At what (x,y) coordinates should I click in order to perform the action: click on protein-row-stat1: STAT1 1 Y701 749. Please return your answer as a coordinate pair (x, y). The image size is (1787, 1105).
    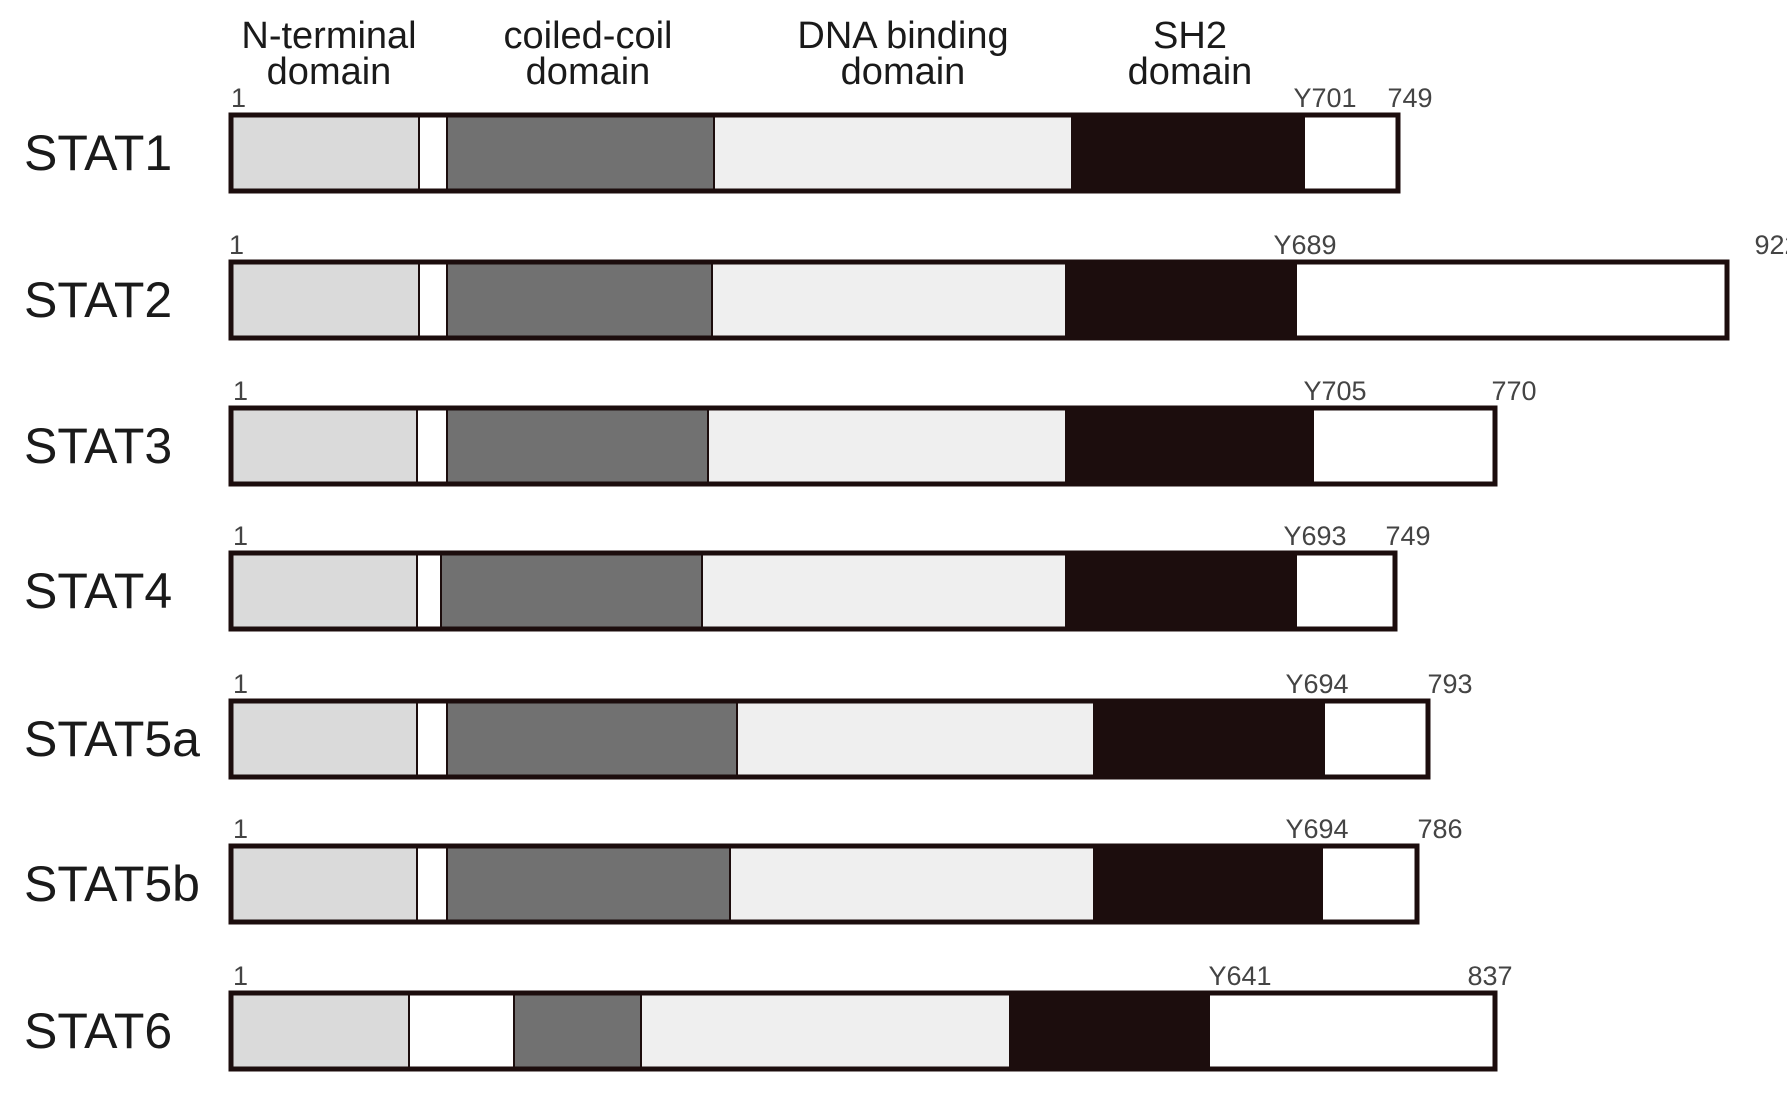
    Looking at the image, I should click on (728, 138).